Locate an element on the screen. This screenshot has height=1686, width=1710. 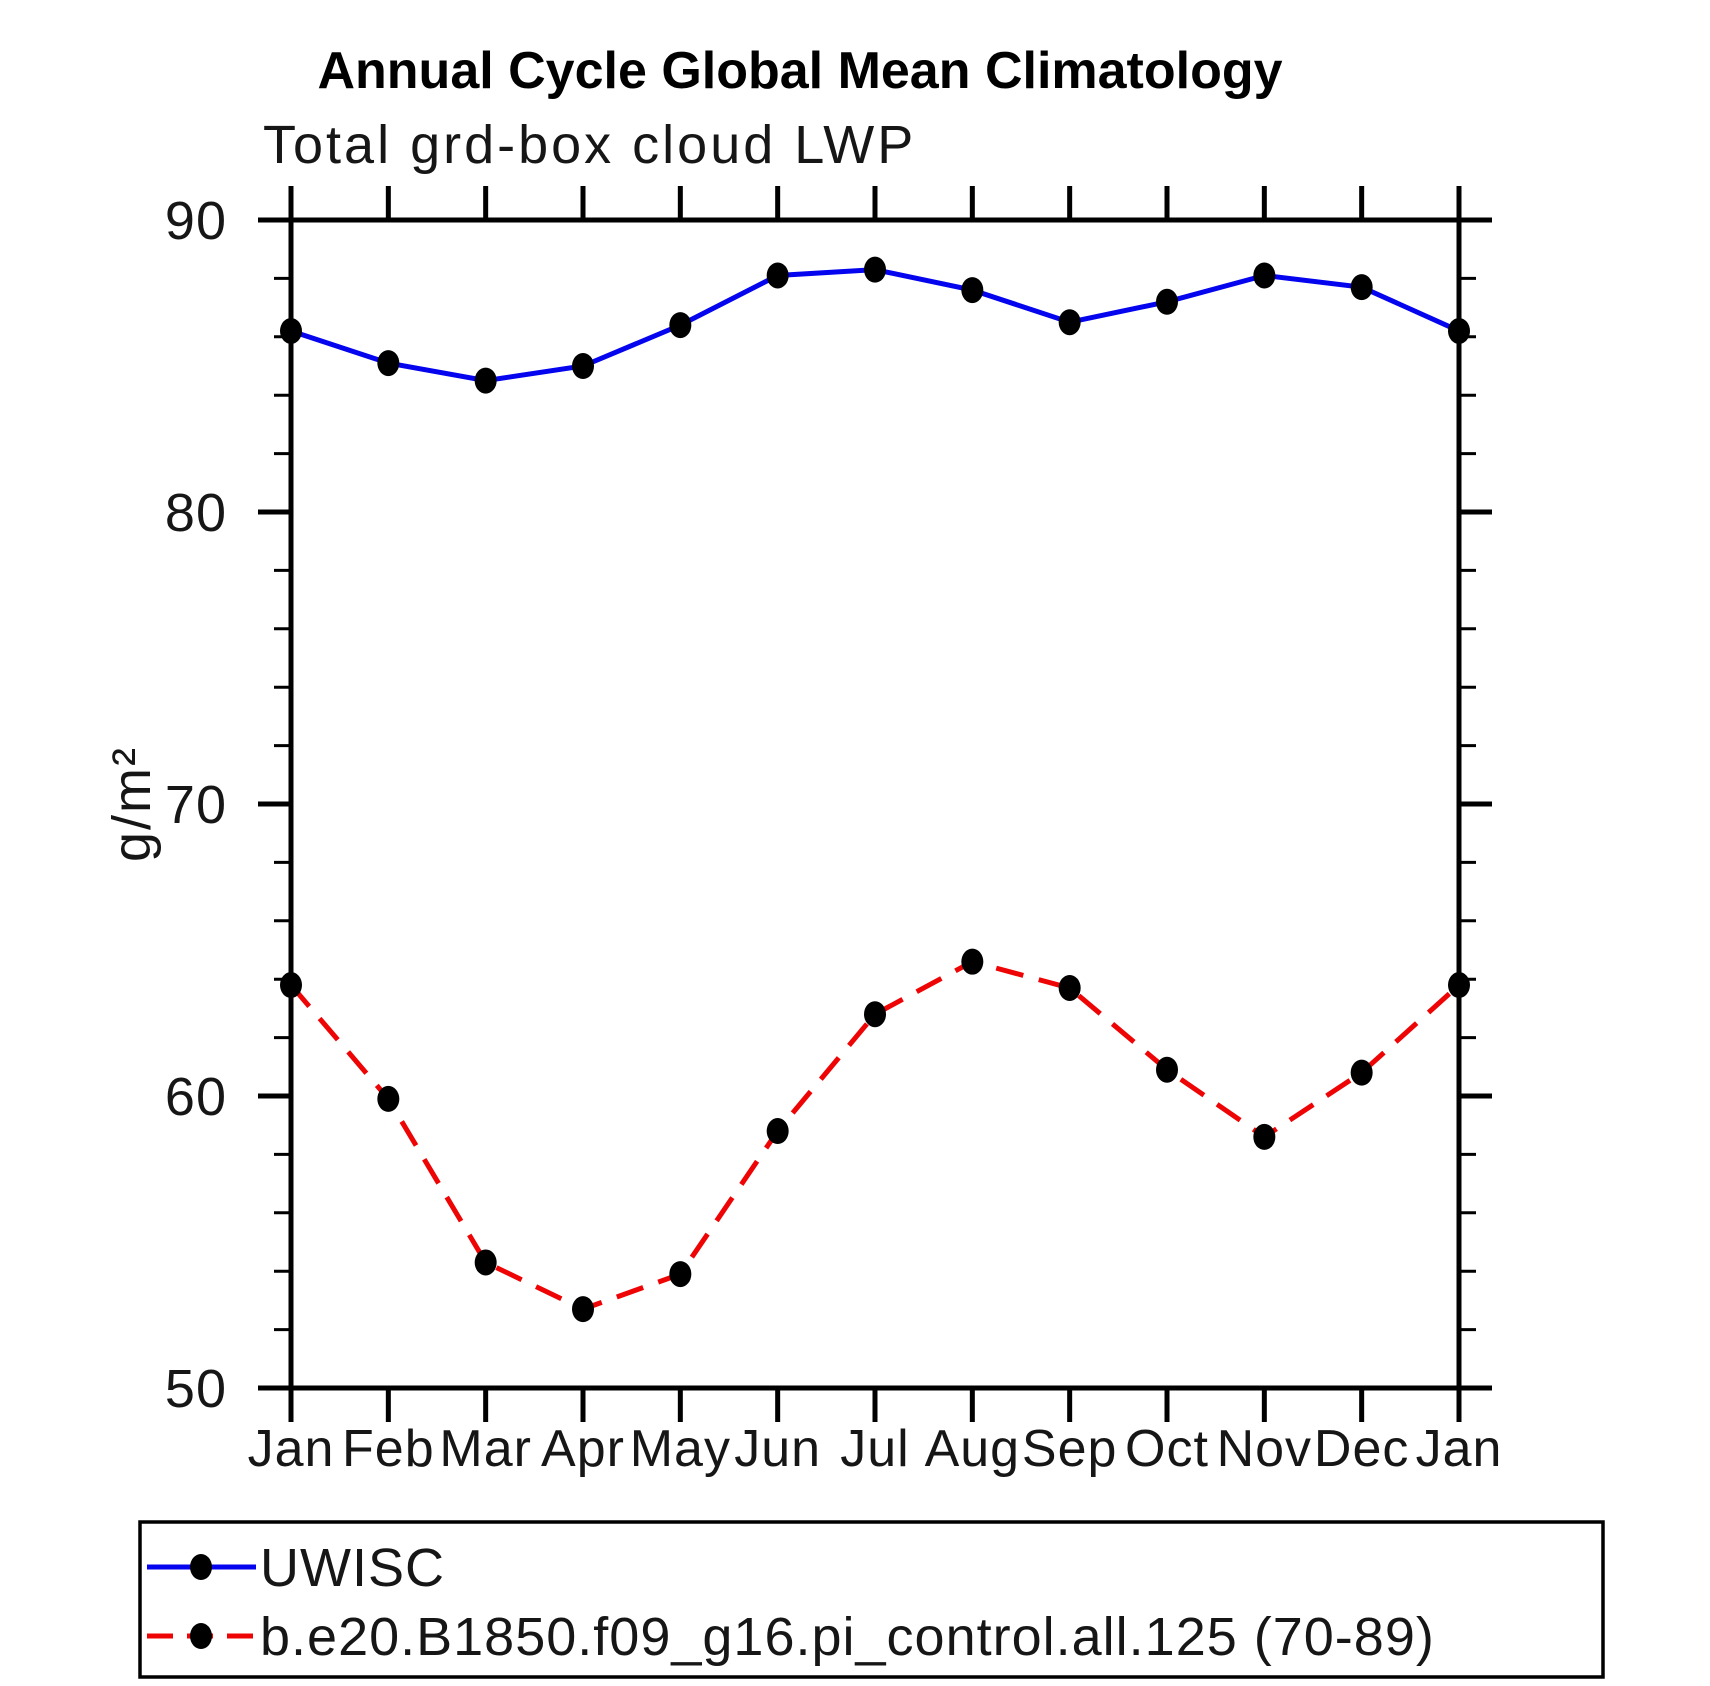
x-tick-label: Feb is located at coordinates (388, 1449).